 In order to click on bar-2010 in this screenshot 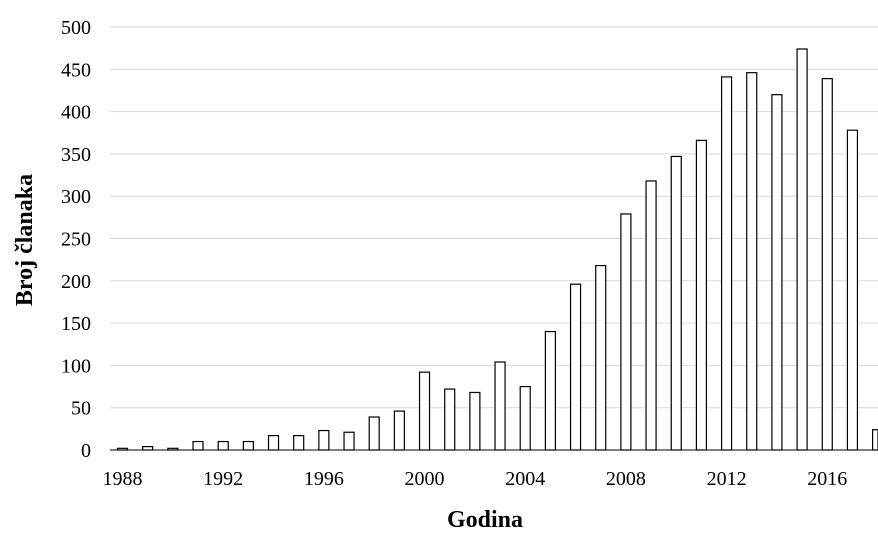, I will do `click(676, 303)`.